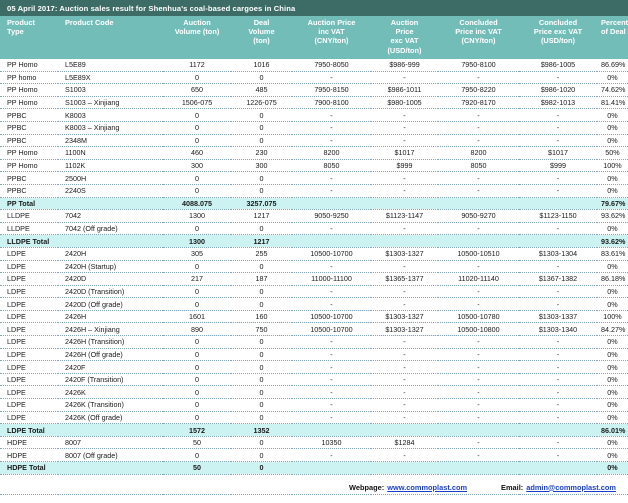 This screenshot has height=503, width=628. What do you see at coordinates (404, 443) in the screenshot?
I see `cell-auction_price_exc_vat: $1284` at bounding box center [404, 443].